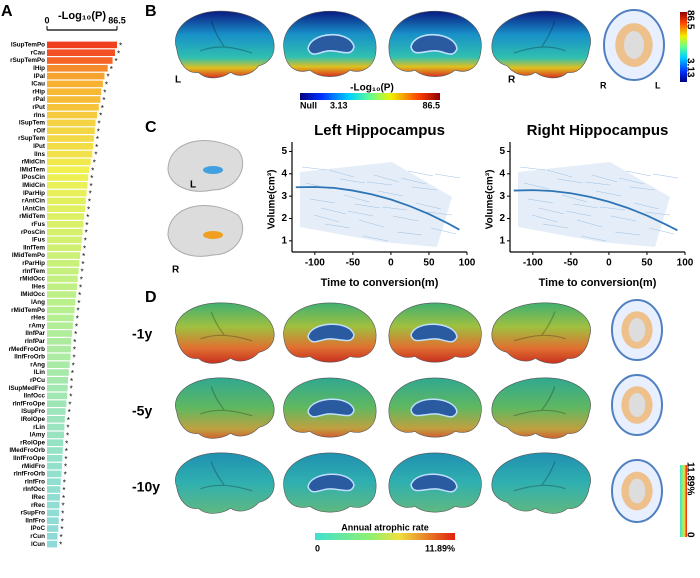  Describe the element at coordinates (34, 177) in the screenshot. I see `category-label: lPosCin` at that location.